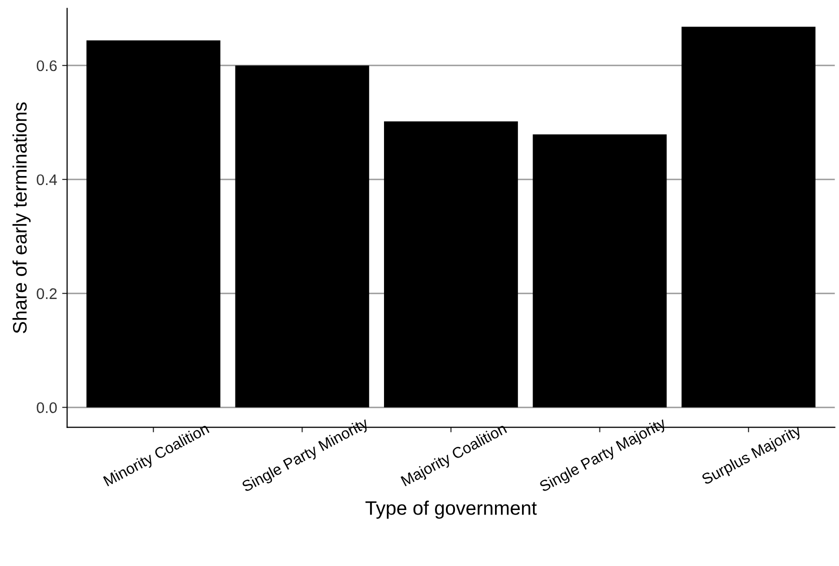 The height and width of the screenshot is (566, 839). I want to click on y-tick-label: 0.4, so click(46, 180).